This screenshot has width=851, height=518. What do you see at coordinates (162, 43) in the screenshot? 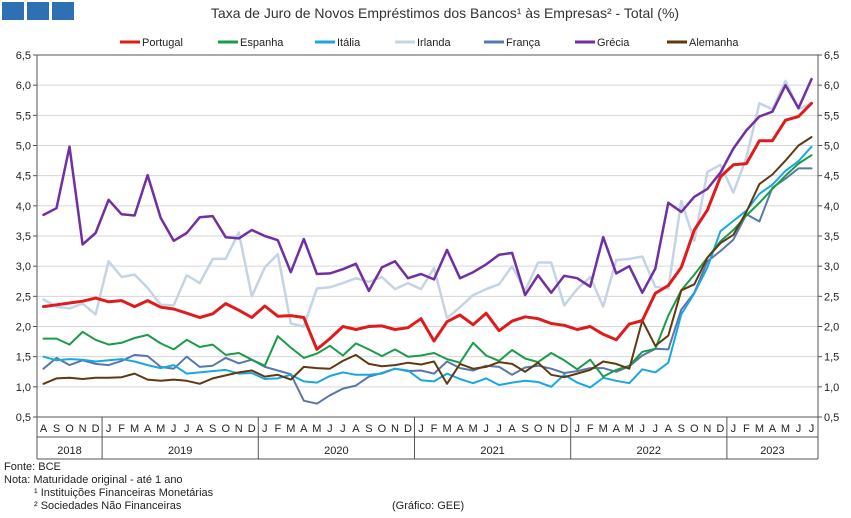
I see `legend-label: Portugal` at bounding box center [162, 43].